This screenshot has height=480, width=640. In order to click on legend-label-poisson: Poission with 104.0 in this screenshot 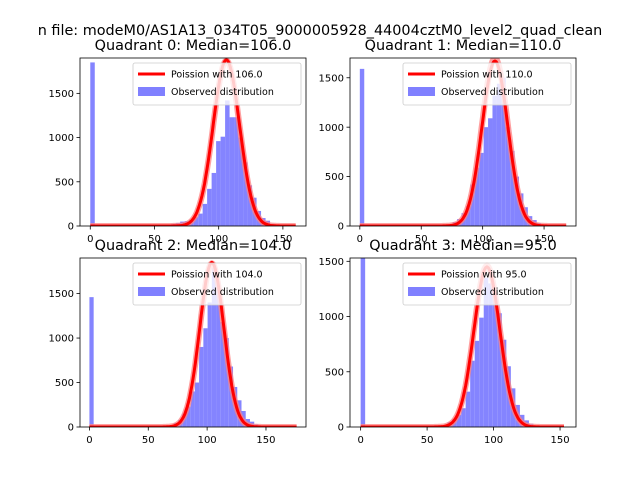, I will do `click(217, 275)`.